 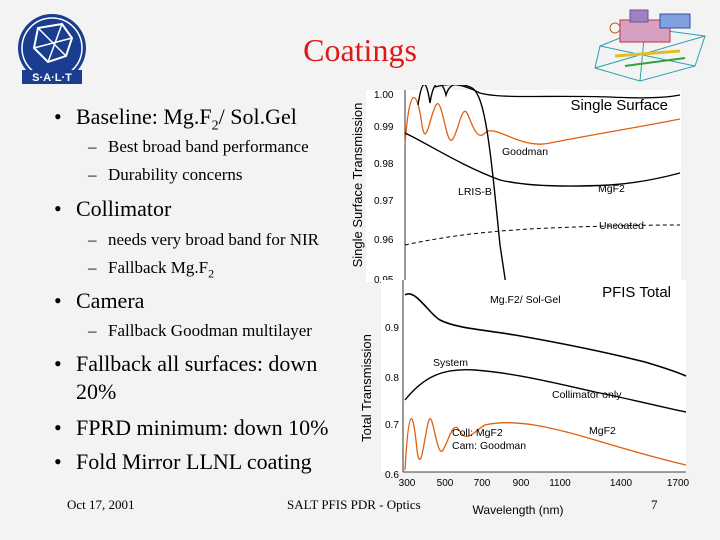 What do you see at coordinates (384, 201) in the screenshot?
I see `chart1-ytick: 0.97` at bounding box center [384, 201].